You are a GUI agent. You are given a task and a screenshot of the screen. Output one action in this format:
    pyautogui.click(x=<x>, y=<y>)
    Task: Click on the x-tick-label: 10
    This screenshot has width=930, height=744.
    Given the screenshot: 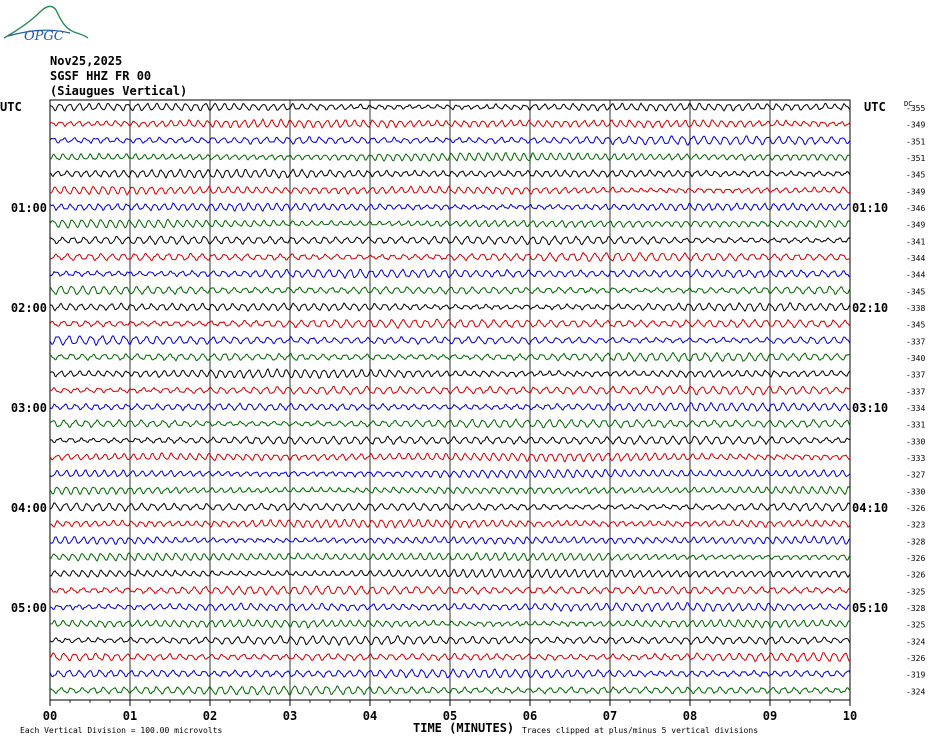 What is the action you would take?
    pyautogui.click(x=850, y=716)
    